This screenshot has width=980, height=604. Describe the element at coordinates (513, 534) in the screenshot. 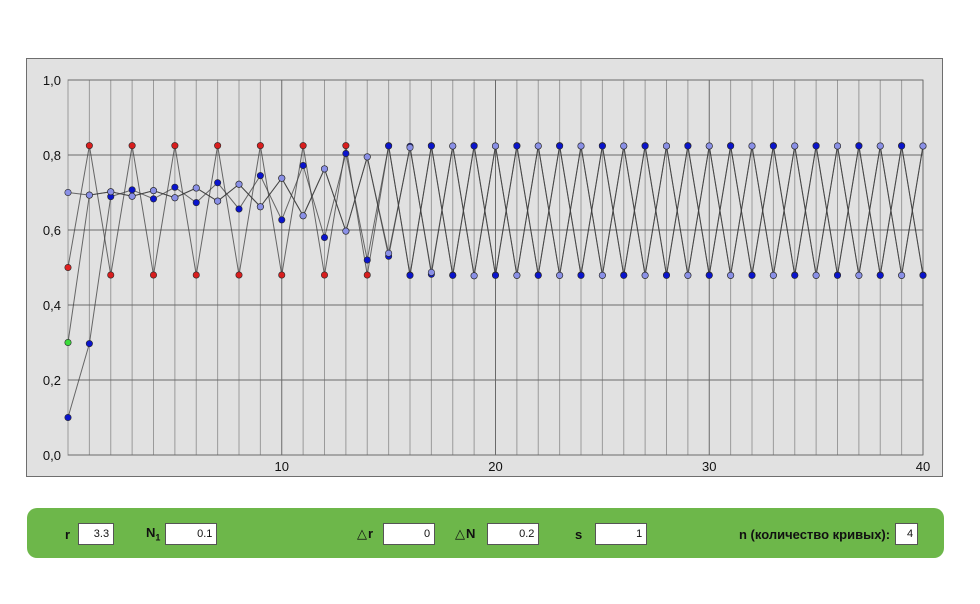

I see `delta-n-input` at that location.